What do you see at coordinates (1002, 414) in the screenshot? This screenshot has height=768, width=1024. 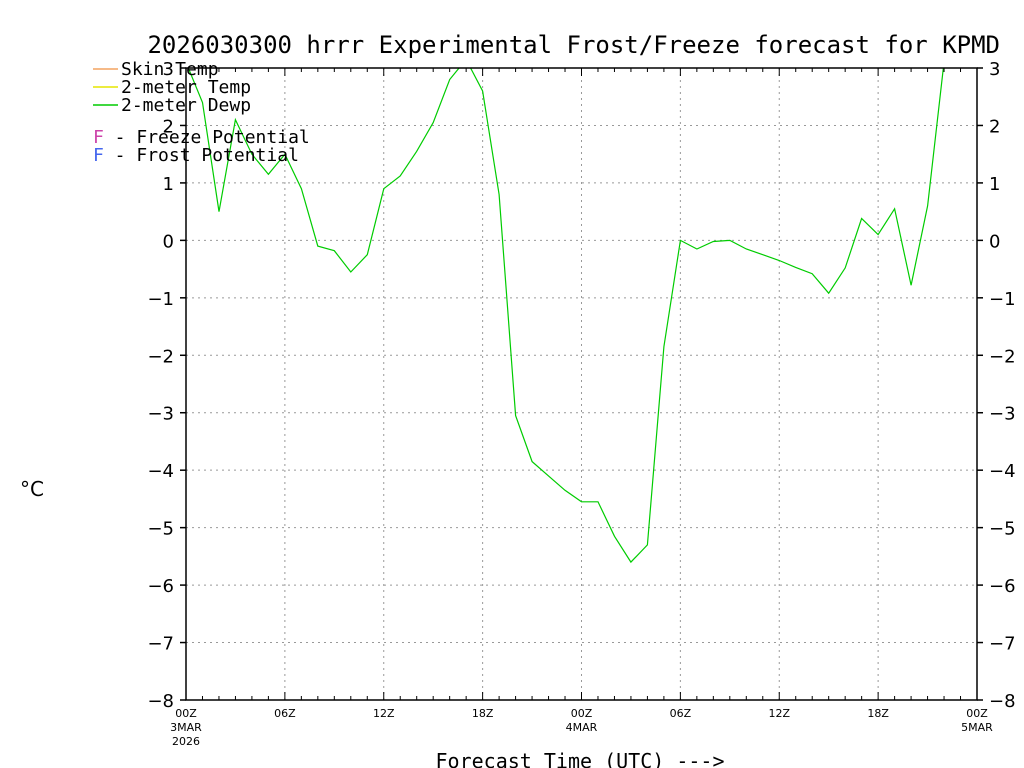 I see `y-tick-label-right: −3` at bounding box center [1002, 414].